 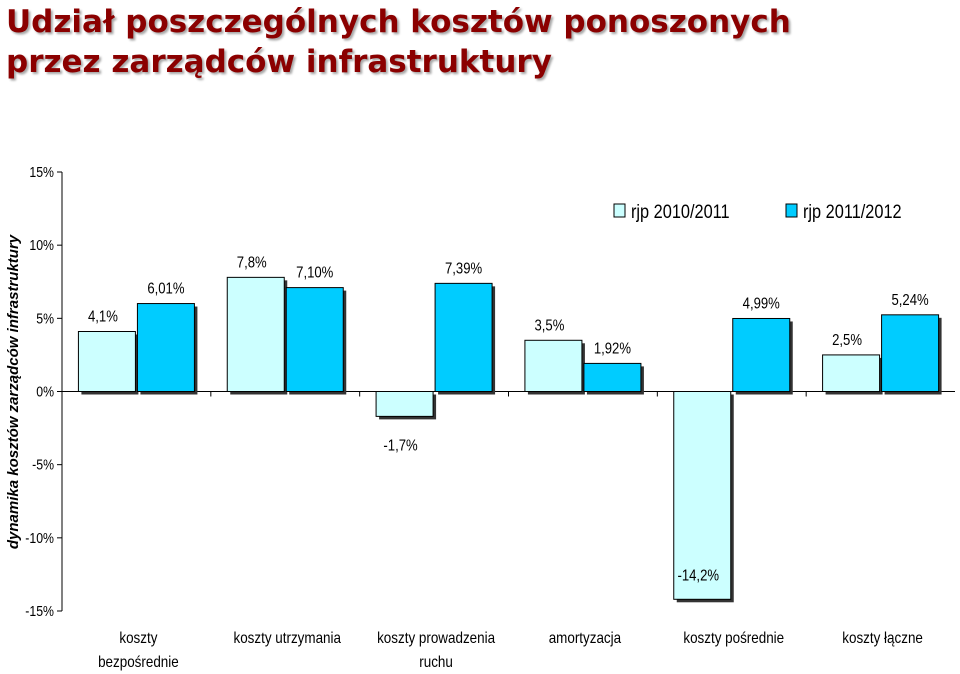 I want to click on data-label: 7,8%, so click(x=252, y=262).